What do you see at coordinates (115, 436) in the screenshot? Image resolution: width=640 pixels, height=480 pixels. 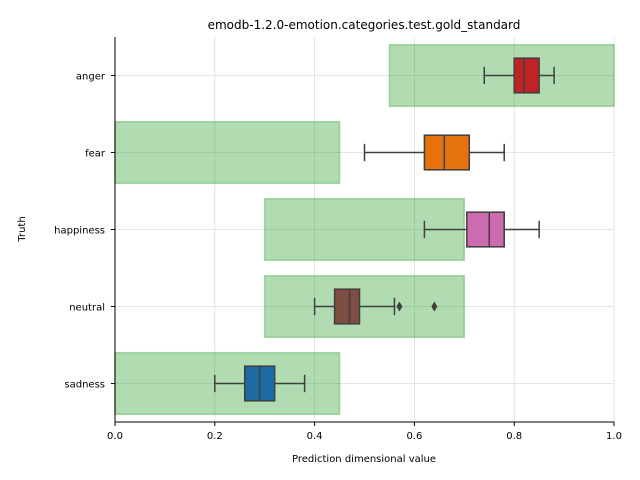 I see `x-tick-label: 0.0` at bounding box center [115, 436].